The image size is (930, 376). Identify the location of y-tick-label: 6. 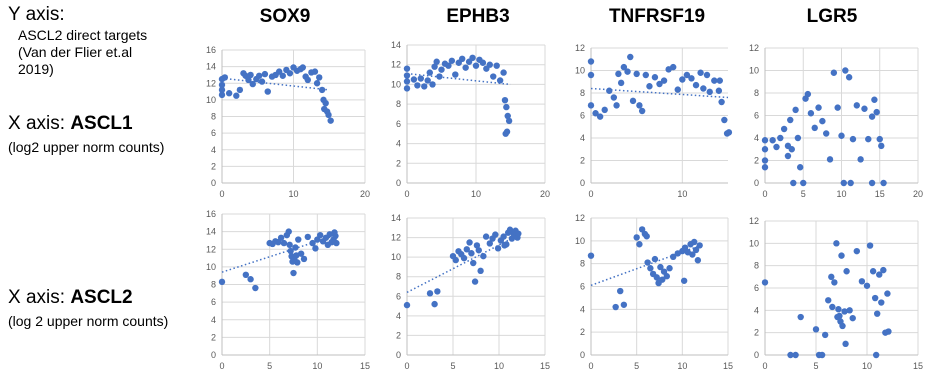
(398, 124).